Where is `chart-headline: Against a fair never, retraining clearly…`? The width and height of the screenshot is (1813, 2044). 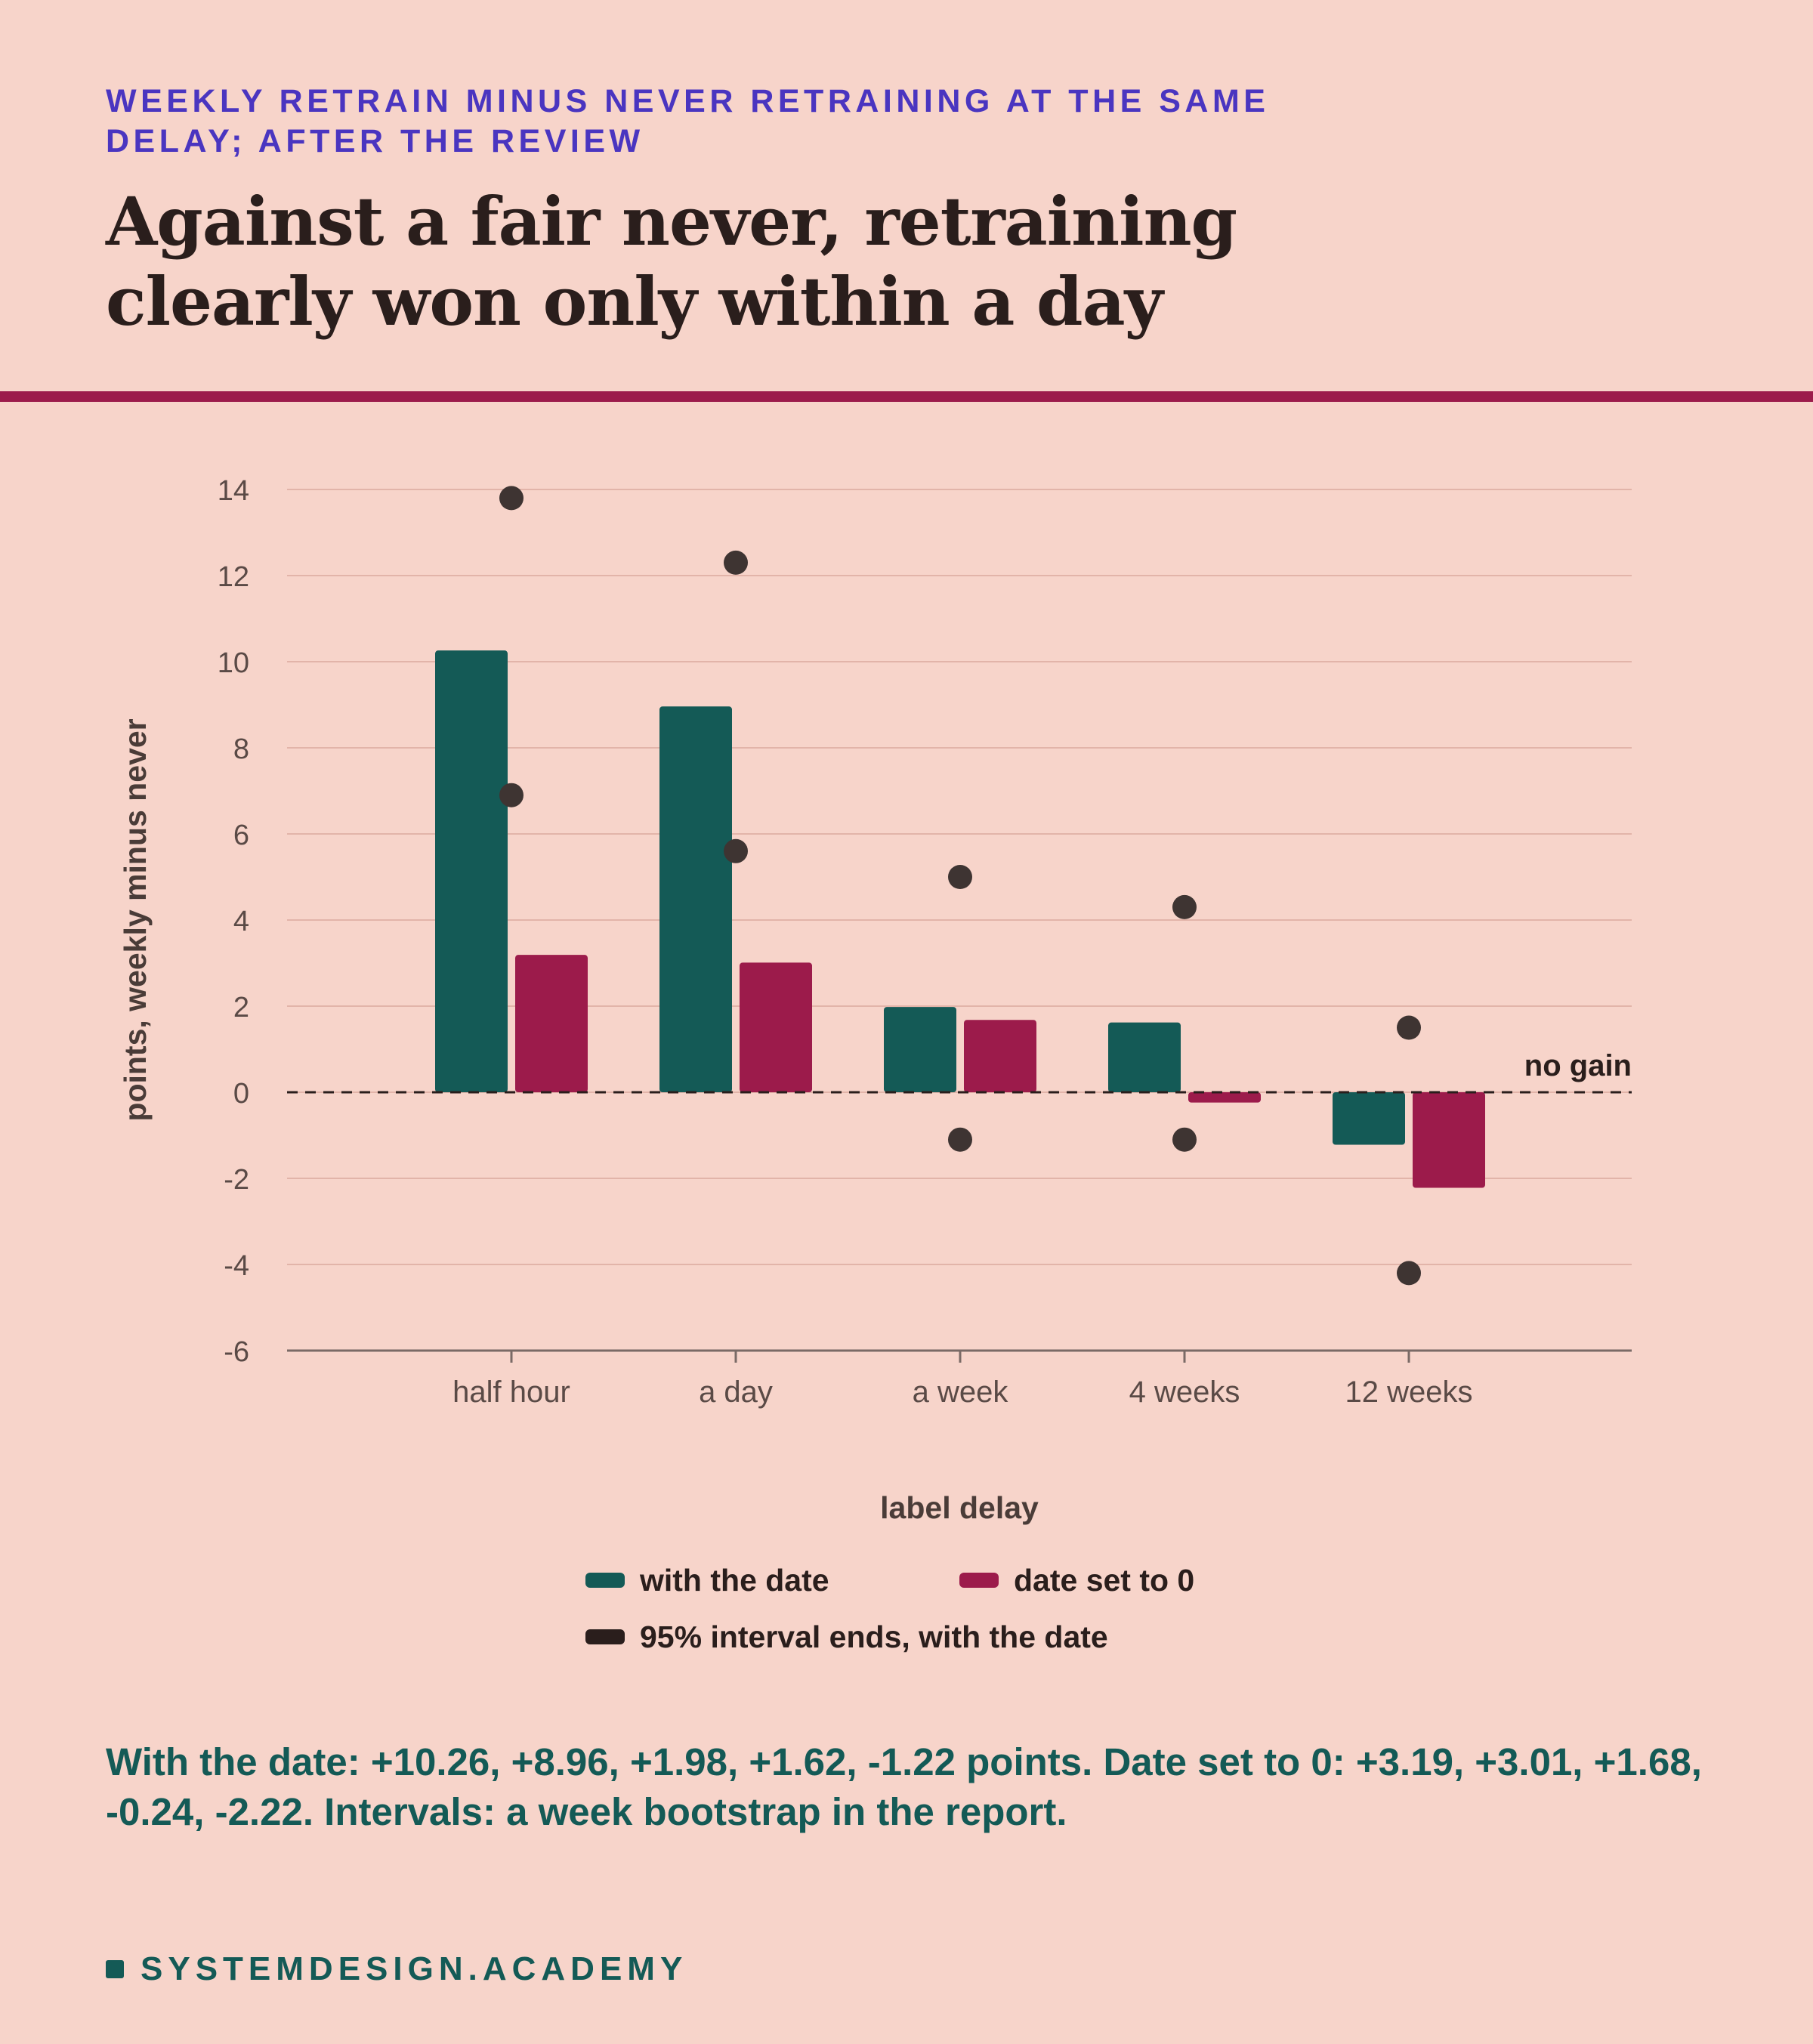 chart-headline: Against a fair never, retraining clearly… is located at coordinates (671, 261).